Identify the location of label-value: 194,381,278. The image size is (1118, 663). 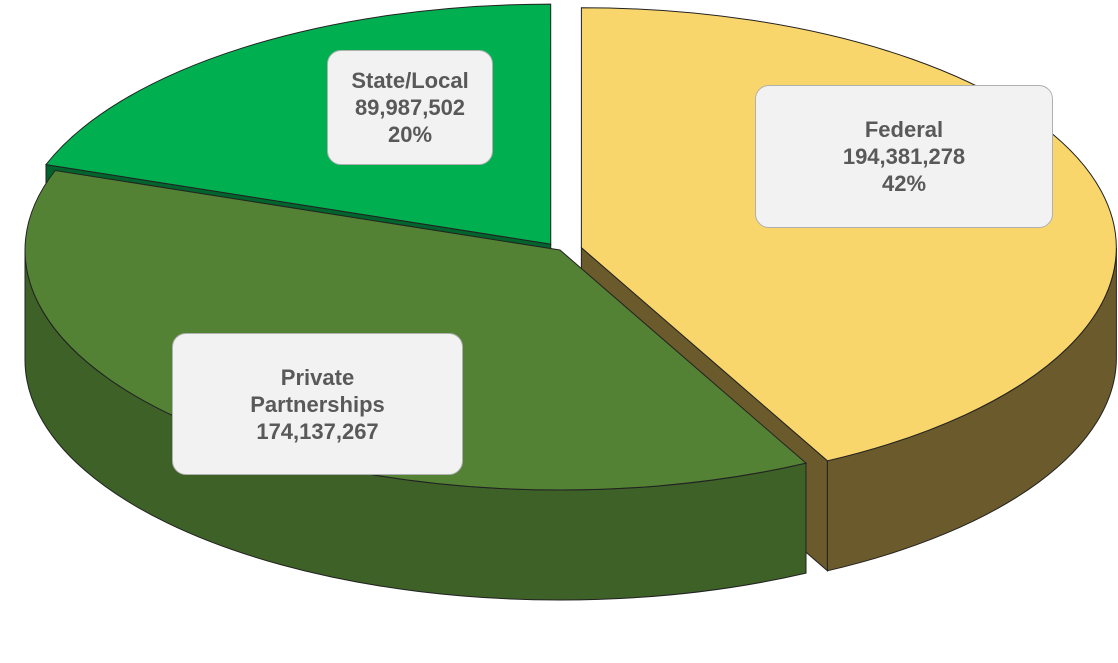
(904, 156).